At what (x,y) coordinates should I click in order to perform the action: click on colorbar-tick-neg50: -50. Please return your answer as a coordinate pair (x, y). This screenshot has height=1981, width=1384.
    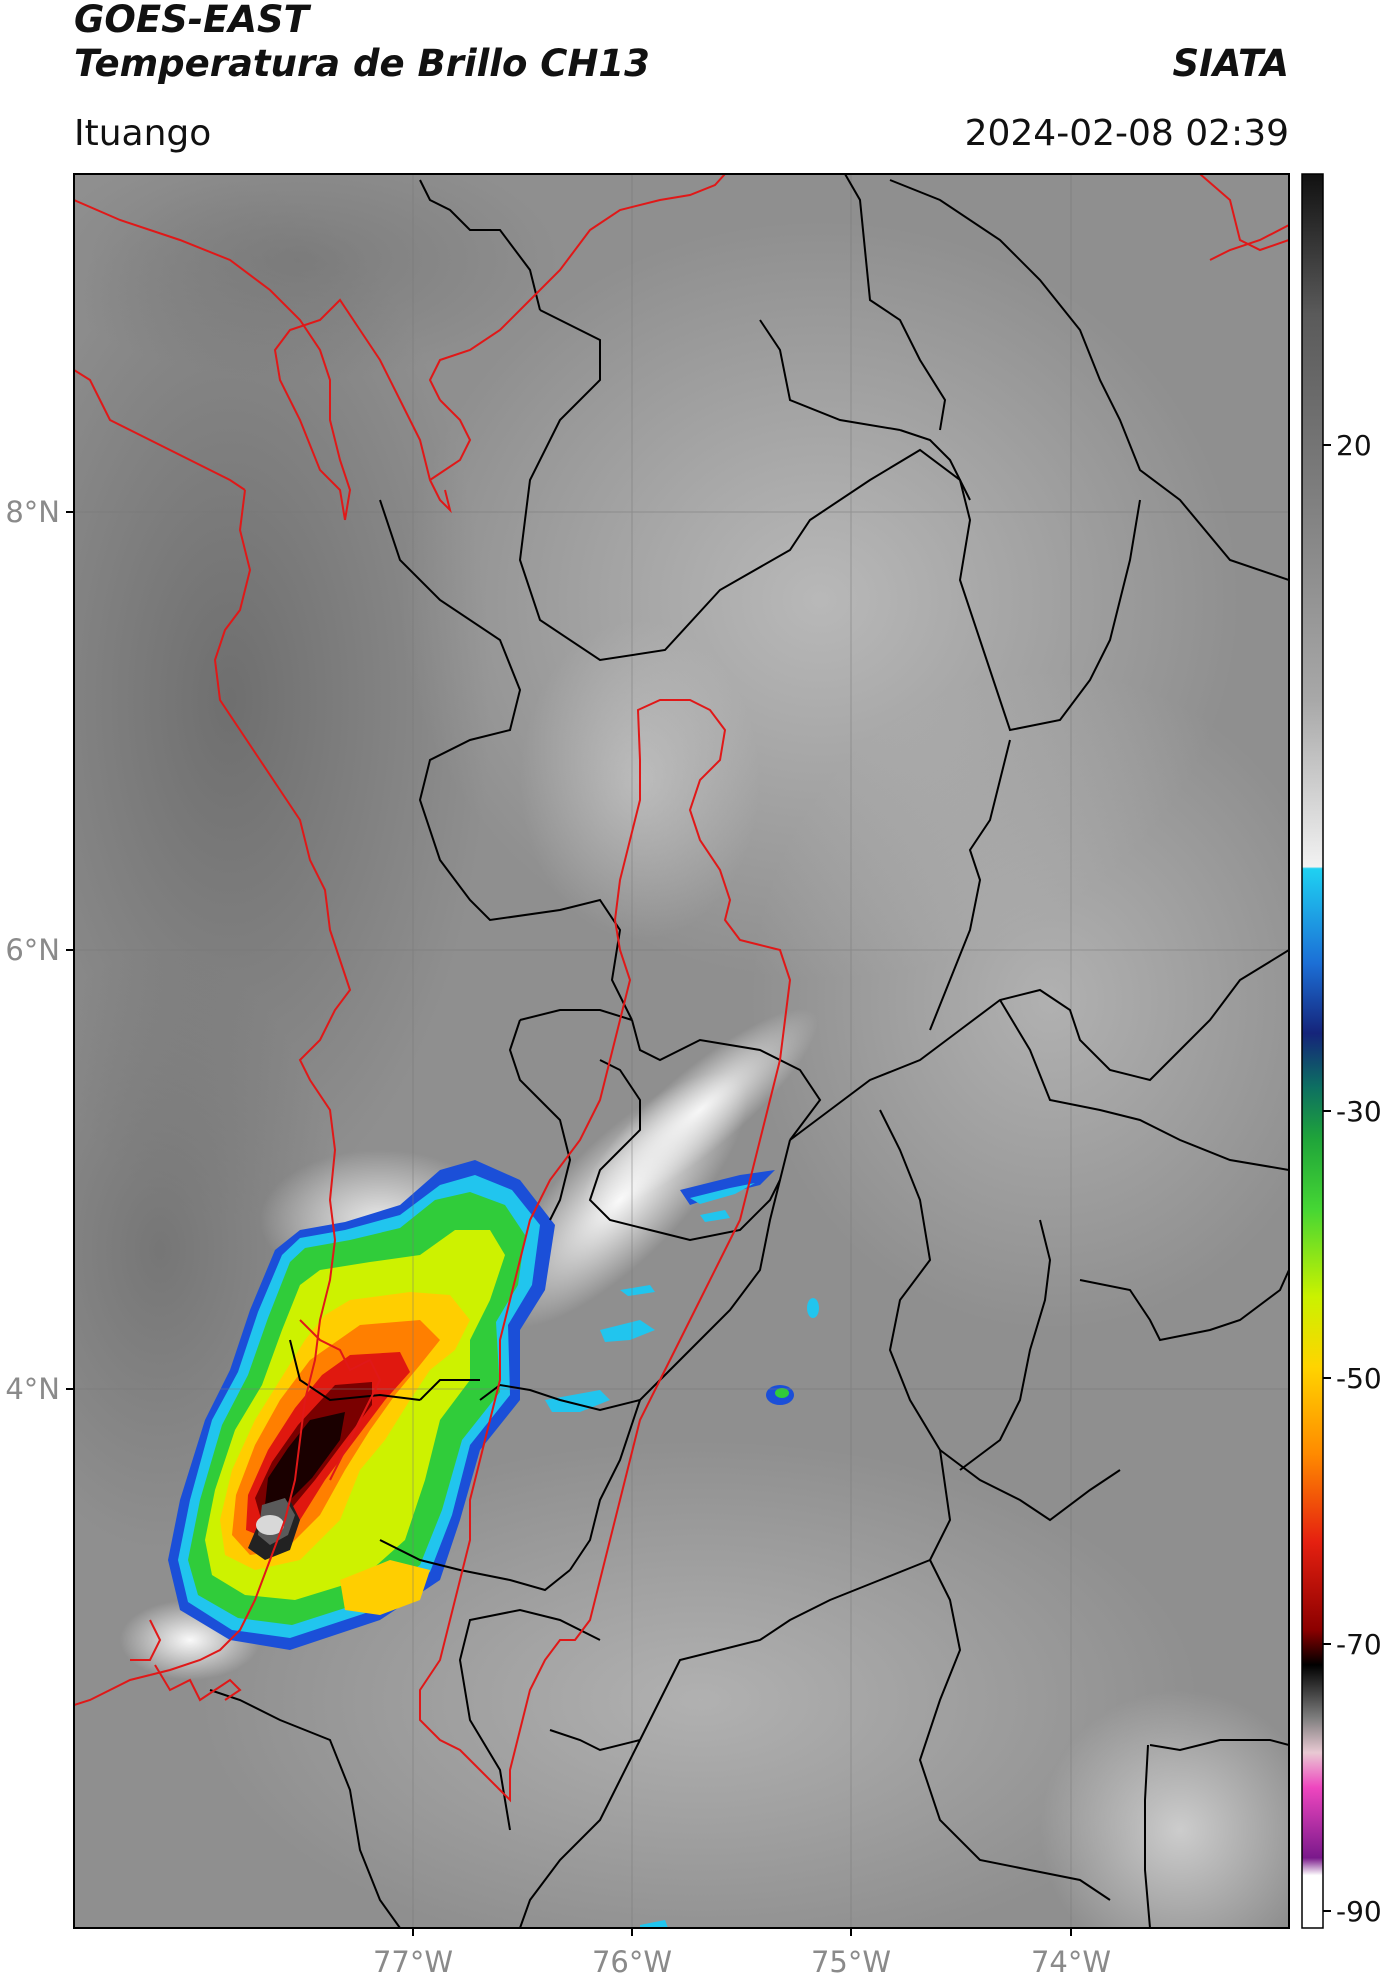
    Looking at the image, I should click on (1359, 1378).